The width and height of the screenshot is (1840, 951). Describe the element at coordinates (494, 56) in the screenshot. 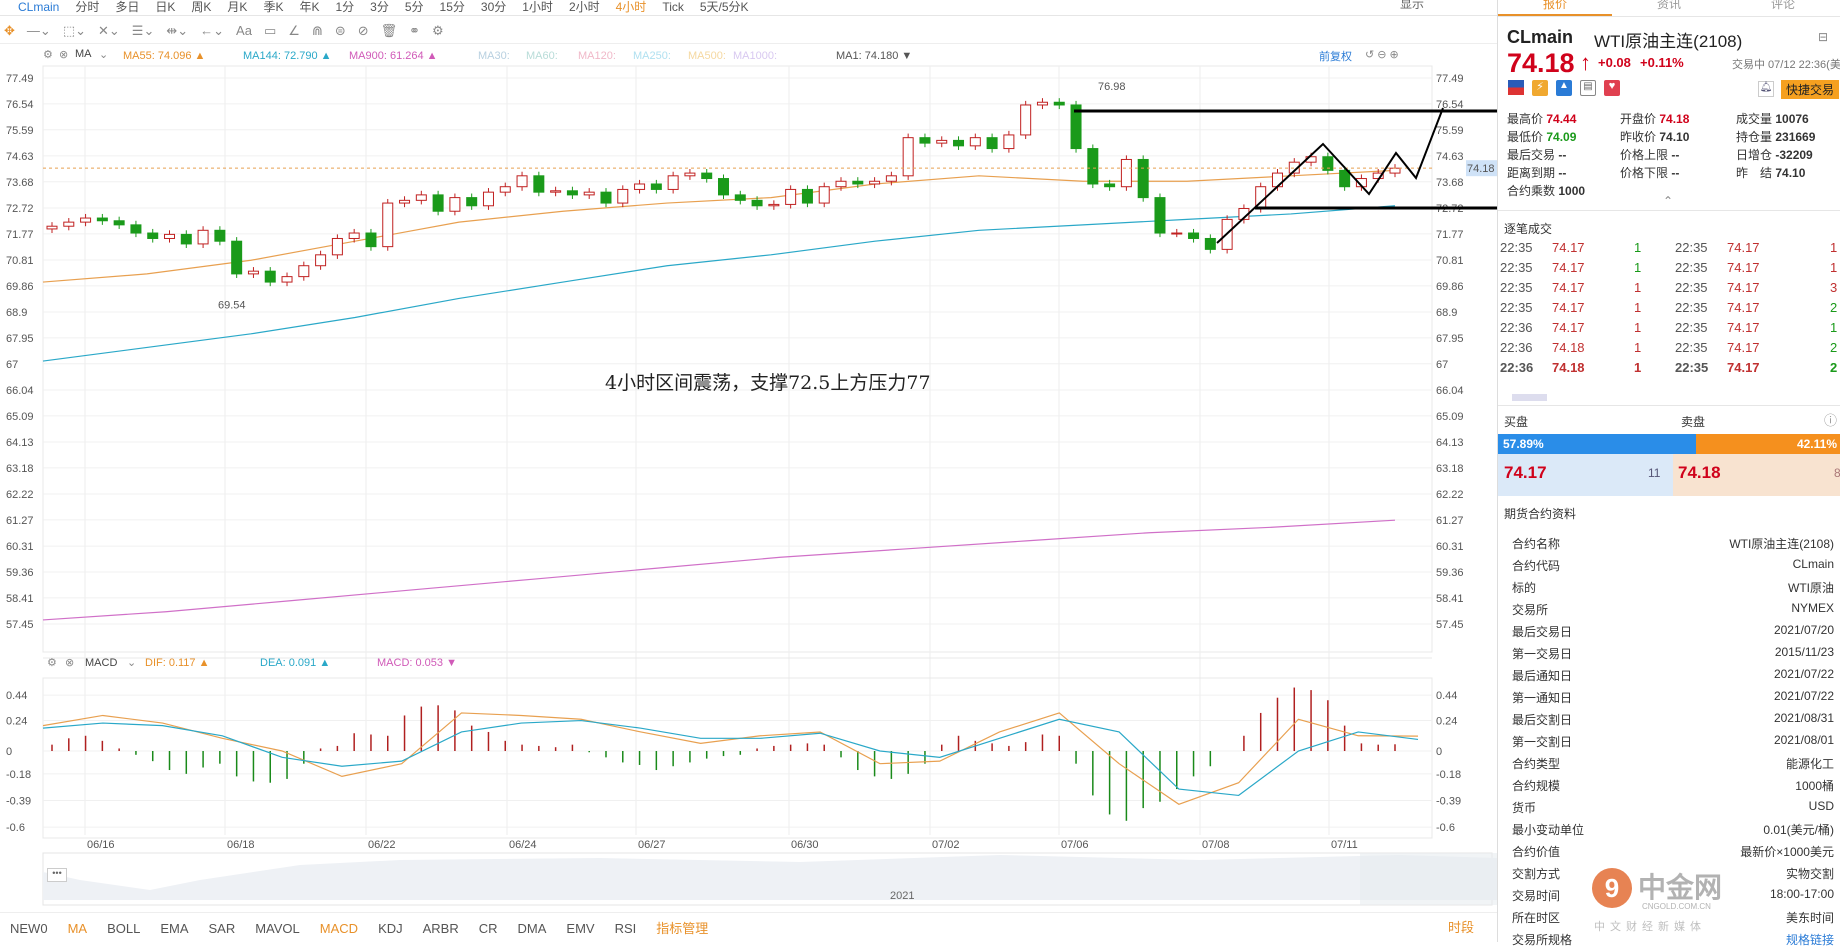

I see `ma-legend-item: MA30:` at that location.